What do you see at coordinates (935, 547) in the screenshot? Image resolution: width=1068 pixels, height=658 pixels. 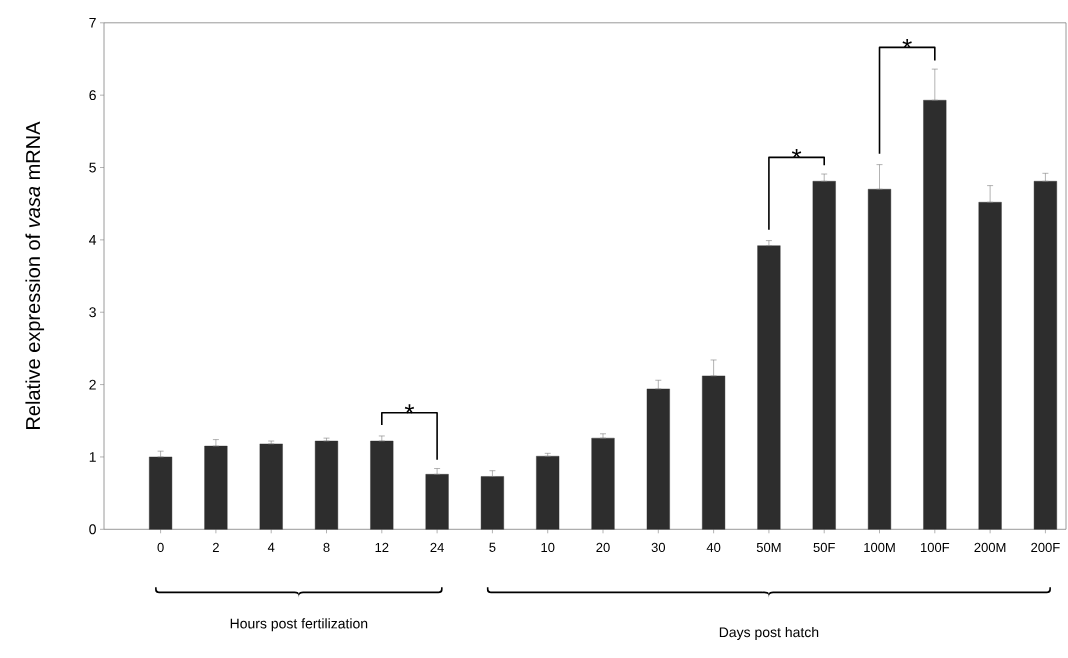 I see `x-tick-label: 100F` at bounding box center [935, 547].